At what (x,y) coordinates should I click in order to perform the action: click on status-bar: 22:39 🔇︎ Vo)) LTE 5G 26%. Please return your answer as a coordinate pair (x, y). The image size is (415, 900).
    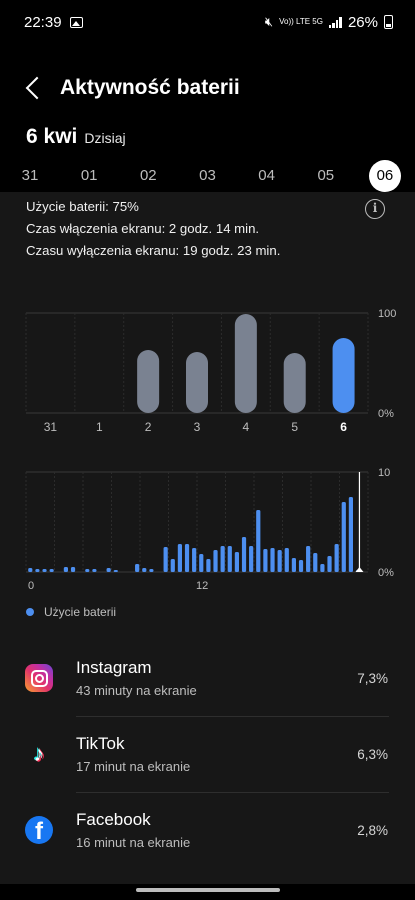
    Looking at the image, I should click on (207, 22).